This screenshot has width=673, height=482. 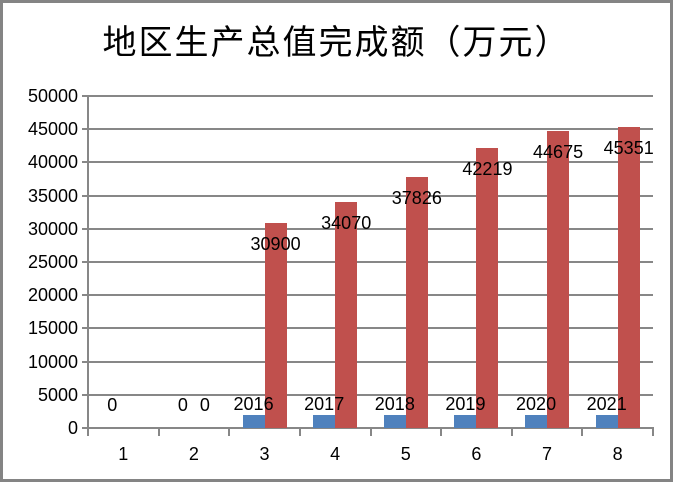 I want to click on bar-year-series-cat8, so click(x=606, y=421).